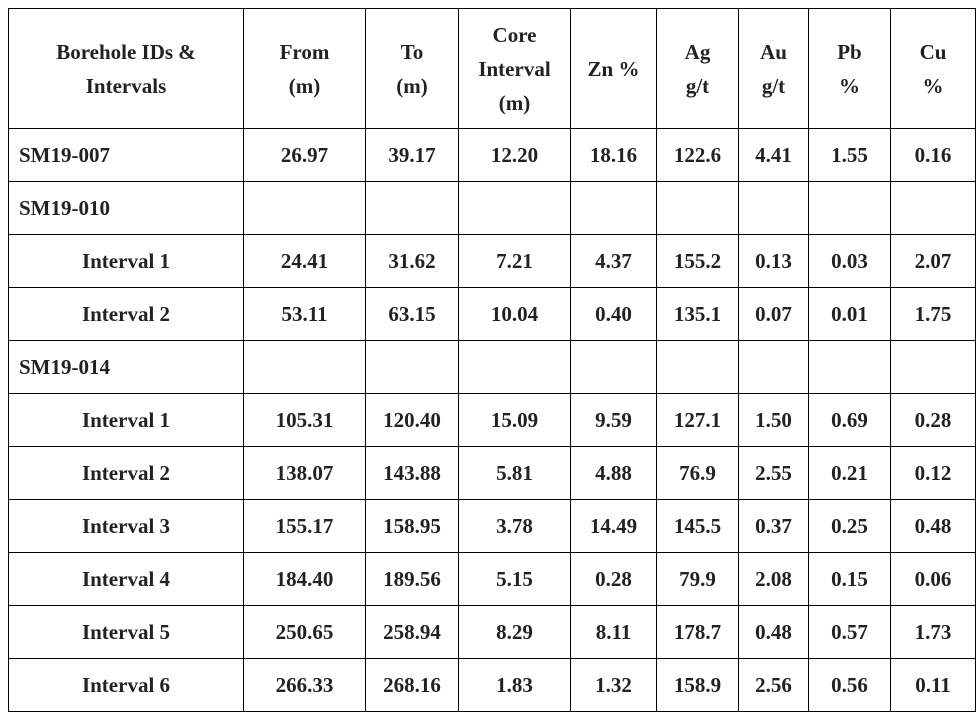  Describe the element at coordinates (773, 68) in the screenshot. I see `header-cell: Au g/t` at that location.